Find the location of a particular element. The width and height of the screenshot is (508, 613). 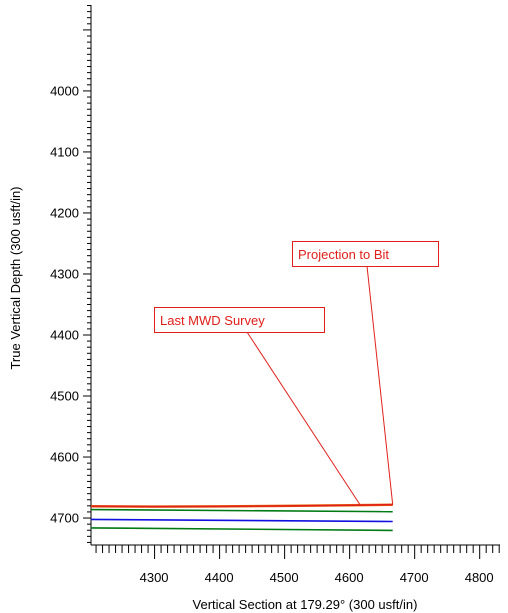

callout-label: Projection to Bit is located at coordinates (343, 254).